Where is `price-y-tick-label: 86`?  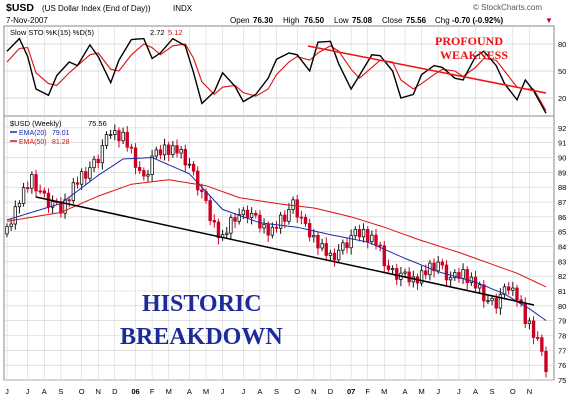 price-y-tick-label: 86 is located at coordinates (562, 217).